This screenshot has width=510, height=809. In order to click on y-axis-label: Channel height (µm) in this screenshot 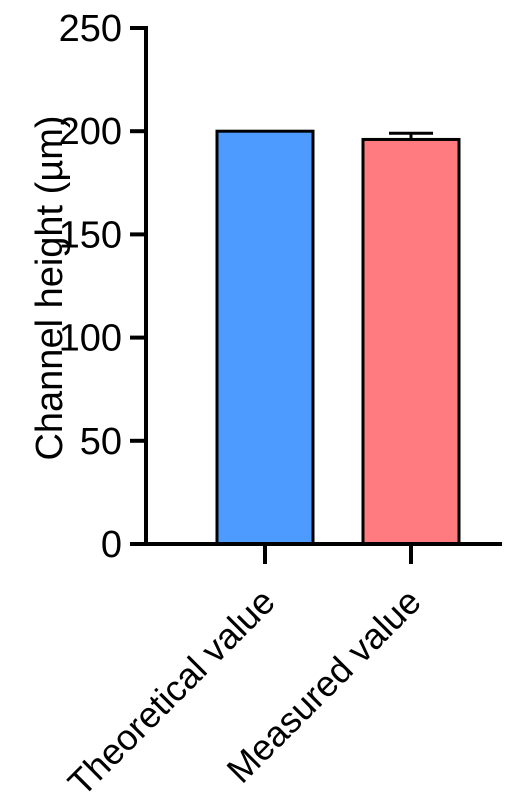, I will do `click(50, 287)`.